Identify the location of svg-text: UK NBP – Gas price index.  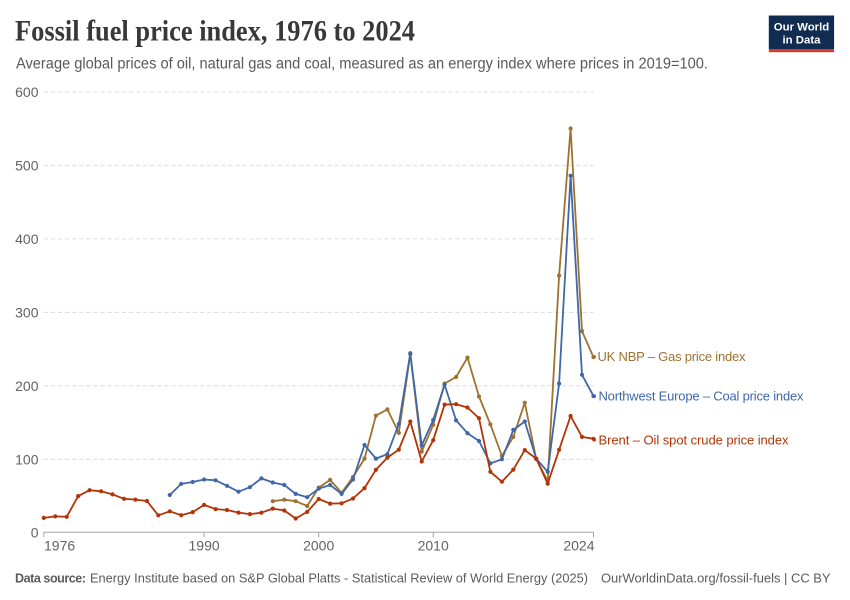
(672, 356).